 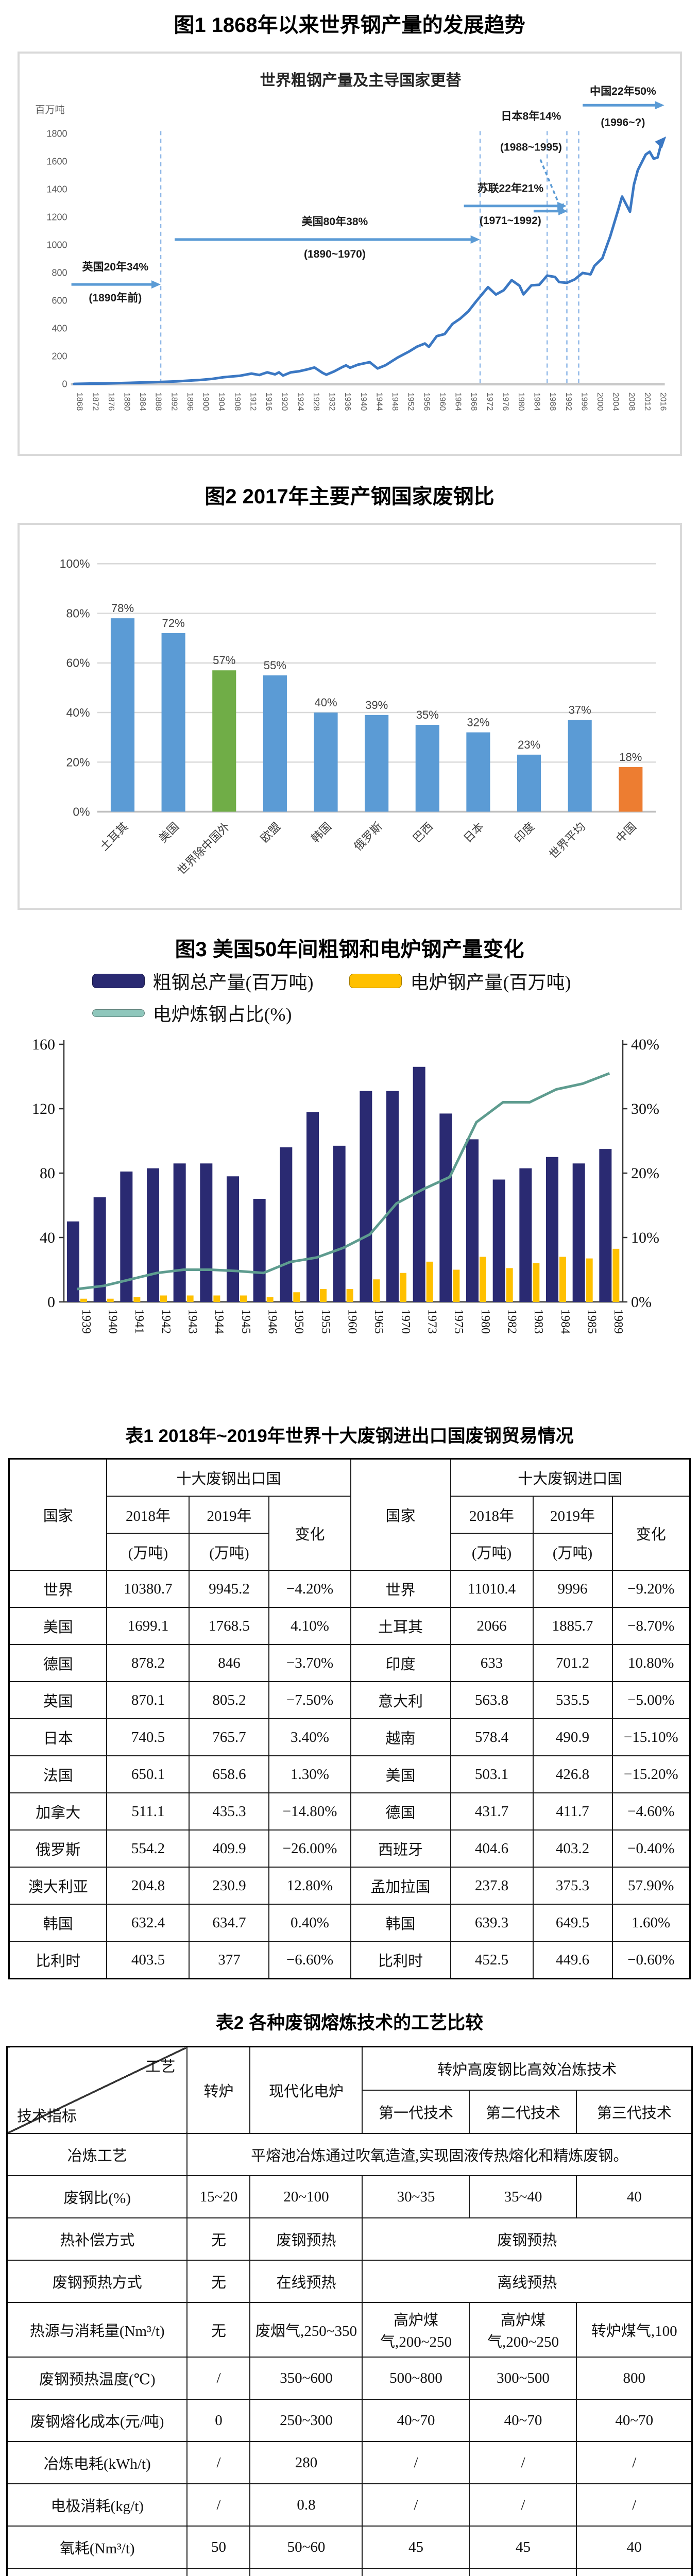 What do you see at coordinates (536, 1282) in the screenshot?
I see `eaf-steel-bar-1983` at bounding box center [536, 1282].